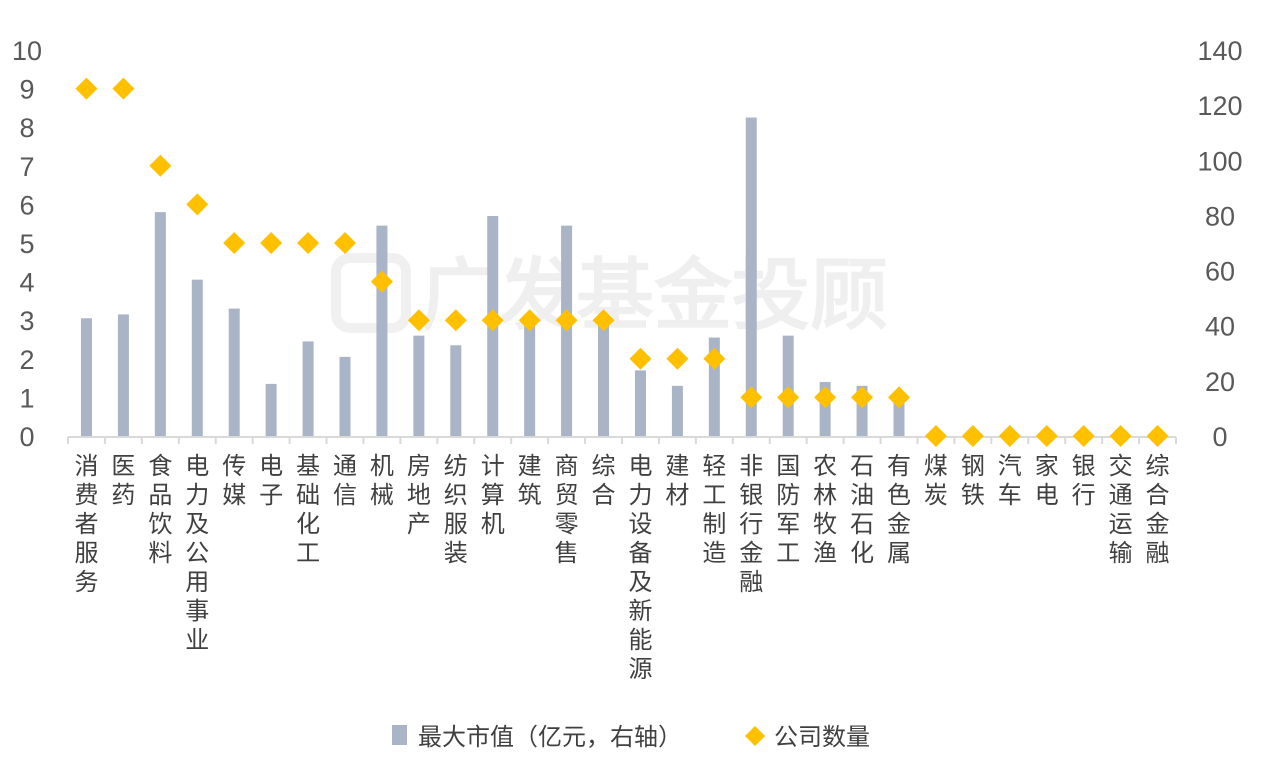 The image size is (1268, 771). What do you see at coordinates (493, 495) in the screenshot?
I see `category-label: 计算机` at bounding box center [493, 495].